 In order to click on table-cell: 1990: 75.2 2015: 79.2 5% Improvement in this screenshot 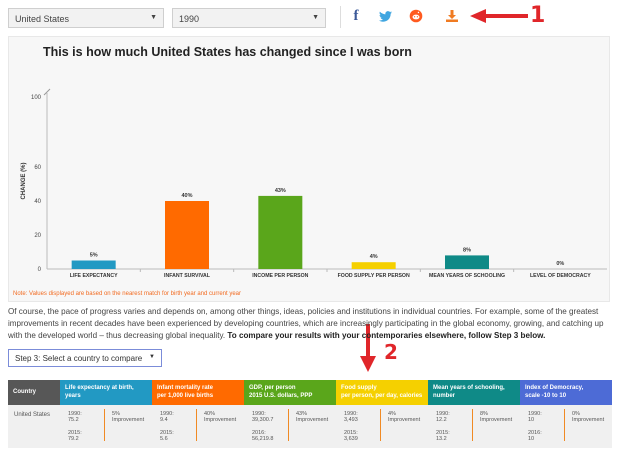, I will do `click(106, 426)`.